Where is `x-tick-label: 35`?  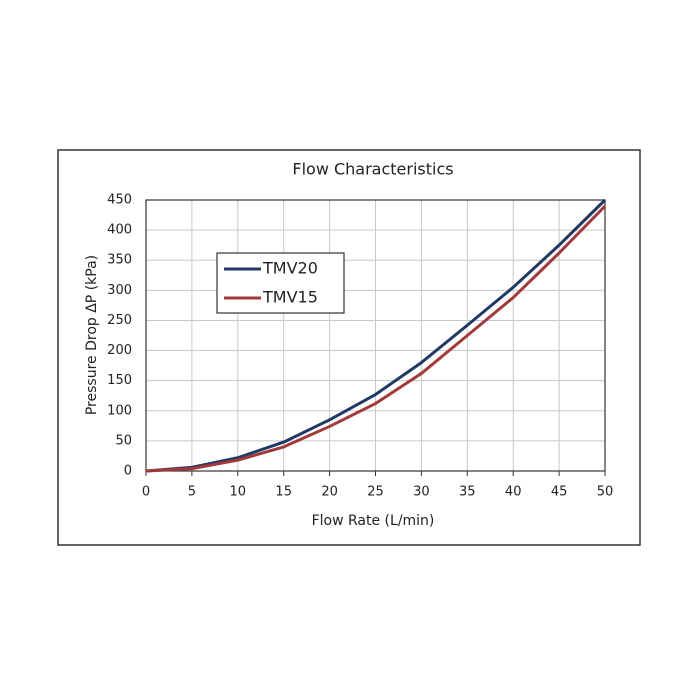
x-tick-label: 35 is located at coordinates (467, 492).